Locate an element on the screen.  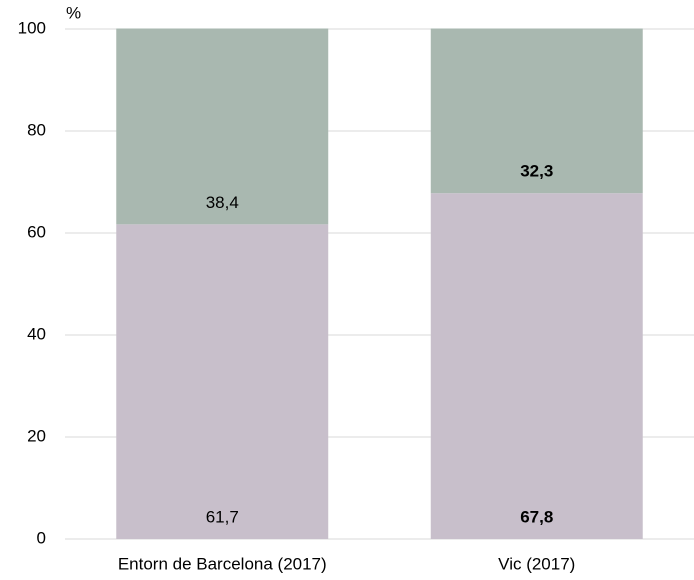
y-tick-label: 20 is located at coordinates (36, 435).